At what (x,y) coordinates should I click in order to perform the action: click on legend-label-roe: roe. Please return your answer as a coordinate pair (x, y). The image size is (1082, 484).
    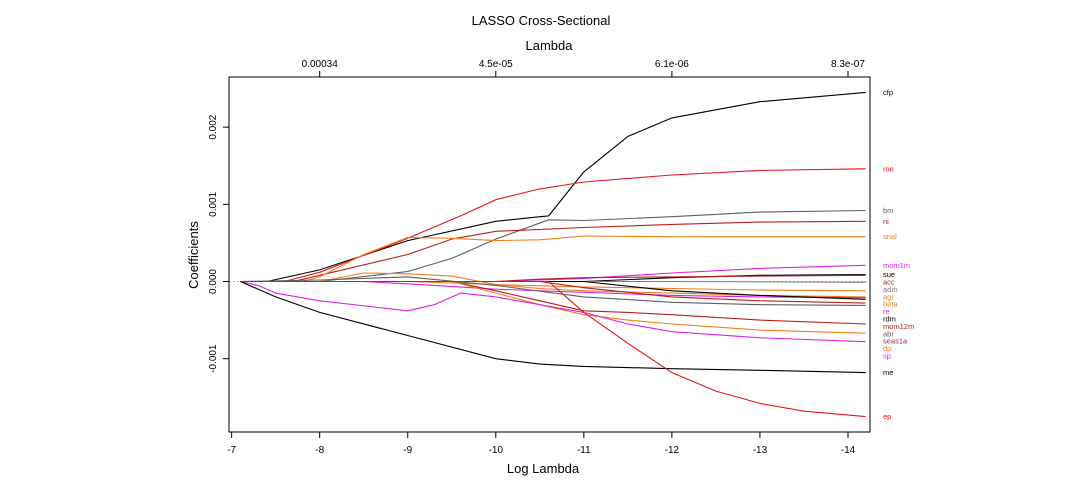
    Looking at the image, I should click on (888, 168).